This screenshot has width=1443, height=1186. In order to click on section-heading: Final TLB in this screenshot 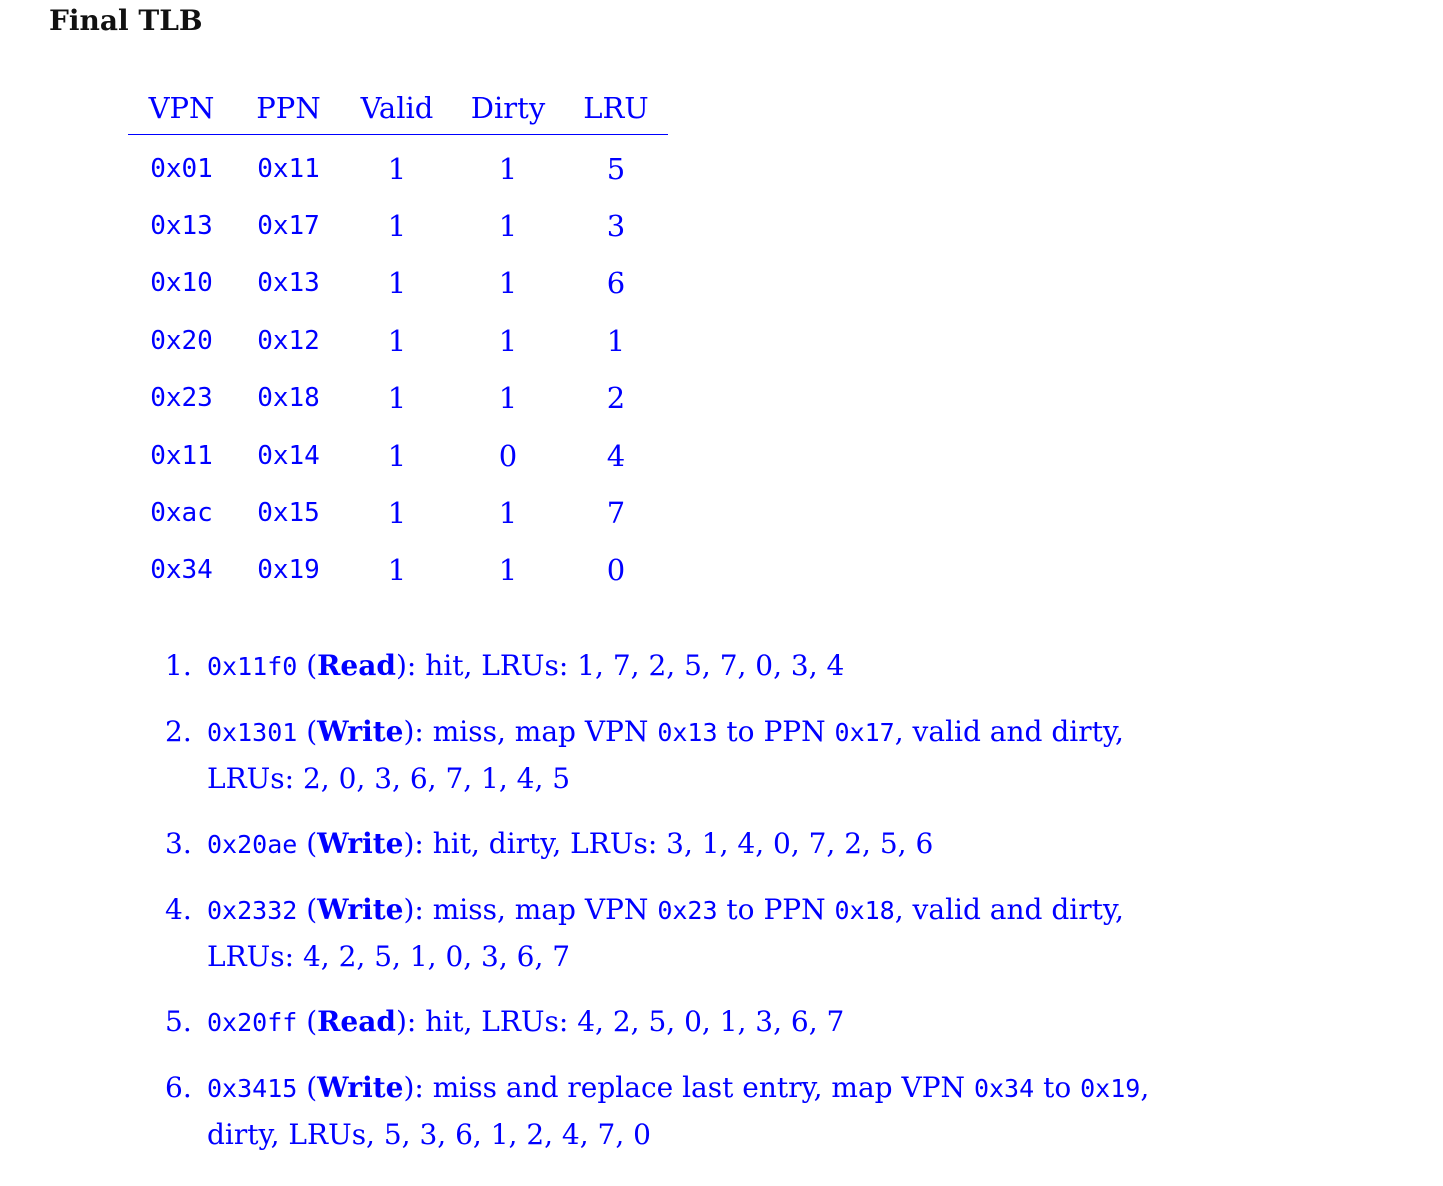, I will do `click(126, 20)`.